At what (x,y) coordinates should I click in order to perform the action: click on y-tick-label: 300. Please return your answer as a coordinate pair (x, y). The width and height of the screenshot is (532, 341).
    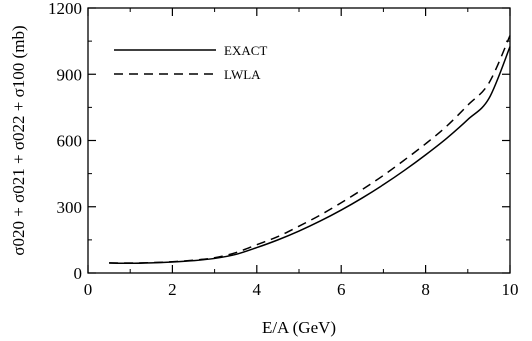
    Looking at the image, I should click on (70, 207).